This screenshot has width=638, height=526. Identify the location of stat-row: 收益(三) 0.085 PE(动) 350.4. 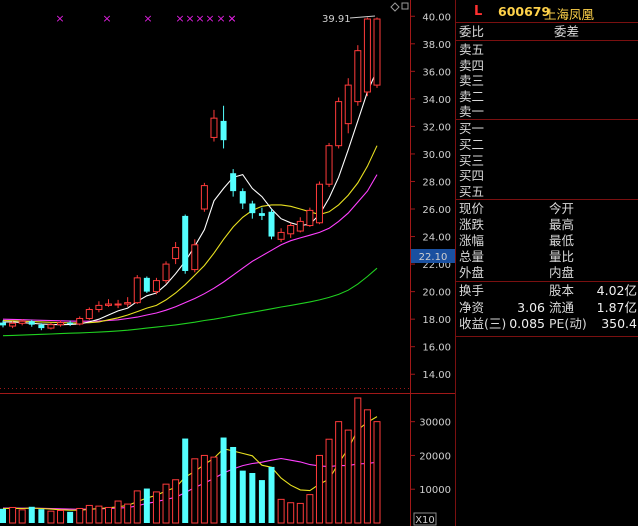
(547, 323).